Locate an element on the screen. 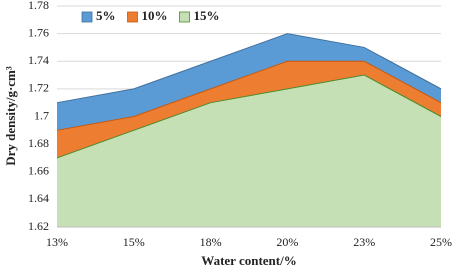  legend-label: 15% is located at coordinates (207, 15).